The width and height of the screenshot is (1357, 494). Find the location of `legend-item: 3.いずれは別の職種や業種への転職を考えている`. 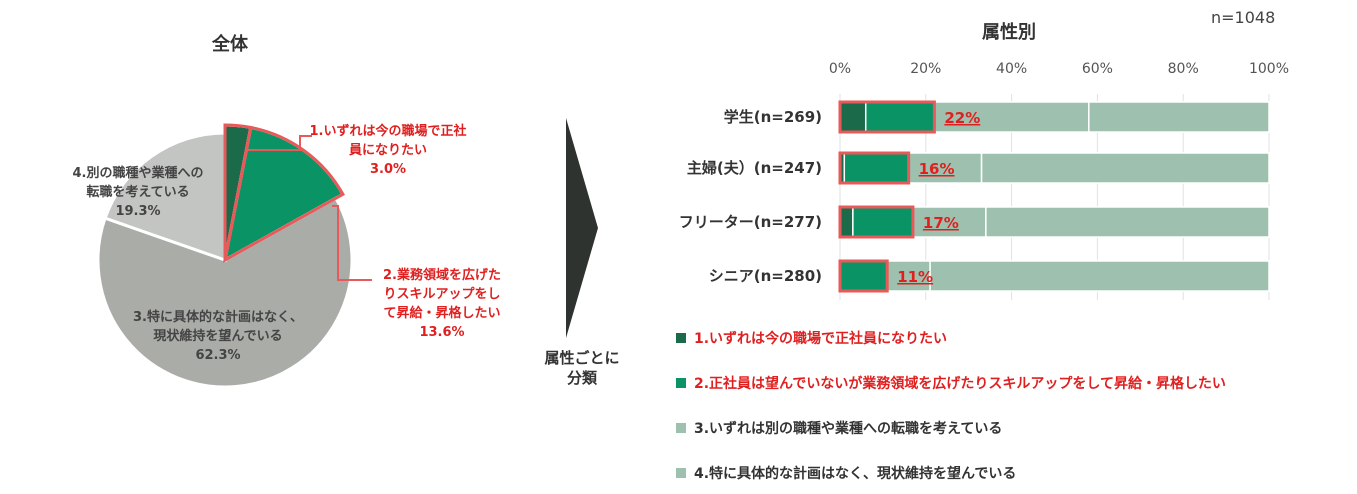

legend-item: 3.いずれは別の職種や業種への転職を考えている is located at coordinates (1016, 427).